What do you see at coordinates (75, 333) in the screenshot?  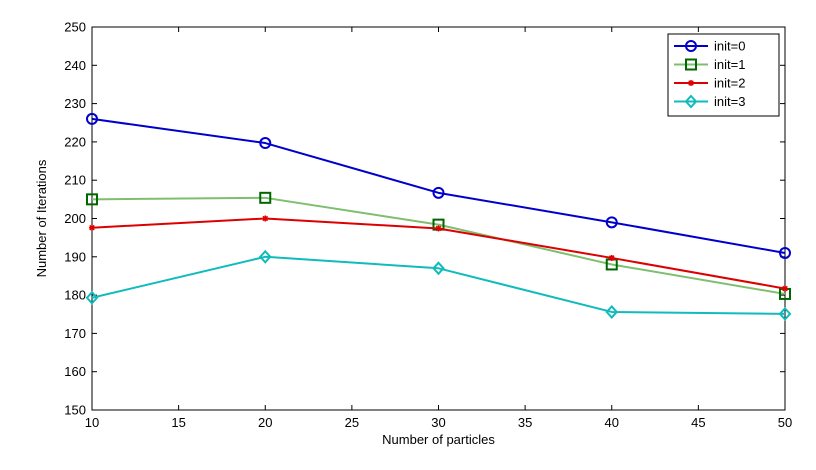 I see `y-tick-label: 170` at bounding box center [75, 333].